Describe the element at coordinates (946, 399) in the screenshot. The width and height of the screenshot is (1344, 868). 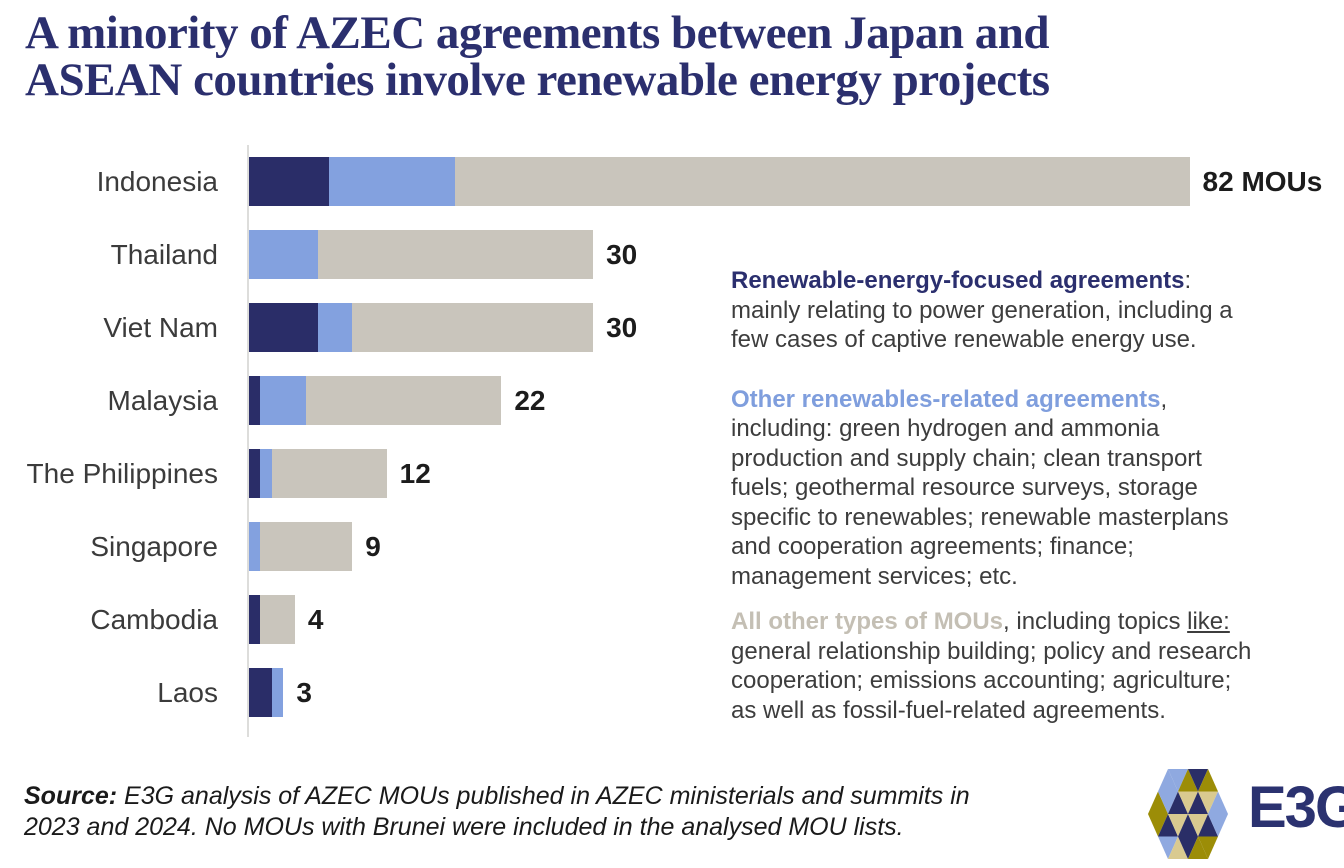
I see `legend-series-name: Other renewables-related agreements` at that location.